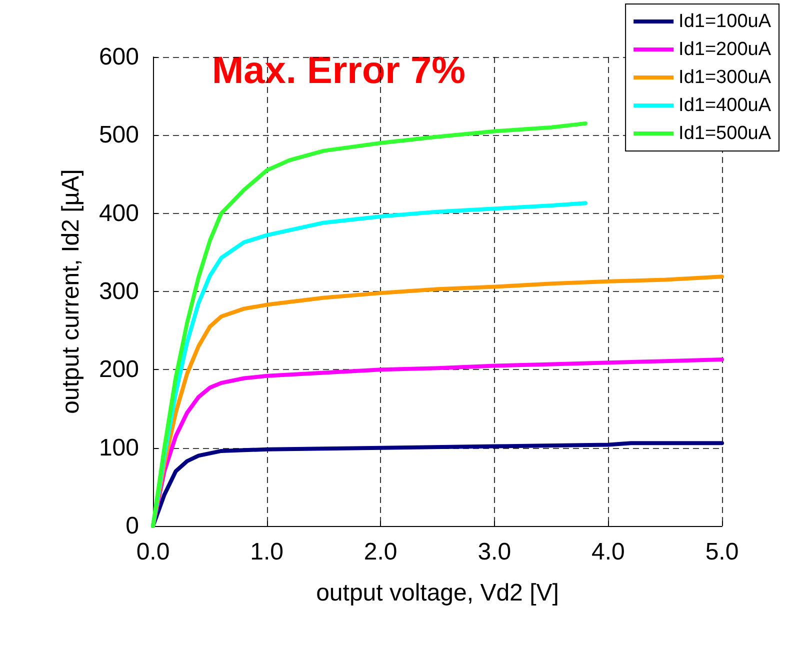 This screenshot has width=787, height=656. I want to click on y-tick-label: 300, so click(118, 291).